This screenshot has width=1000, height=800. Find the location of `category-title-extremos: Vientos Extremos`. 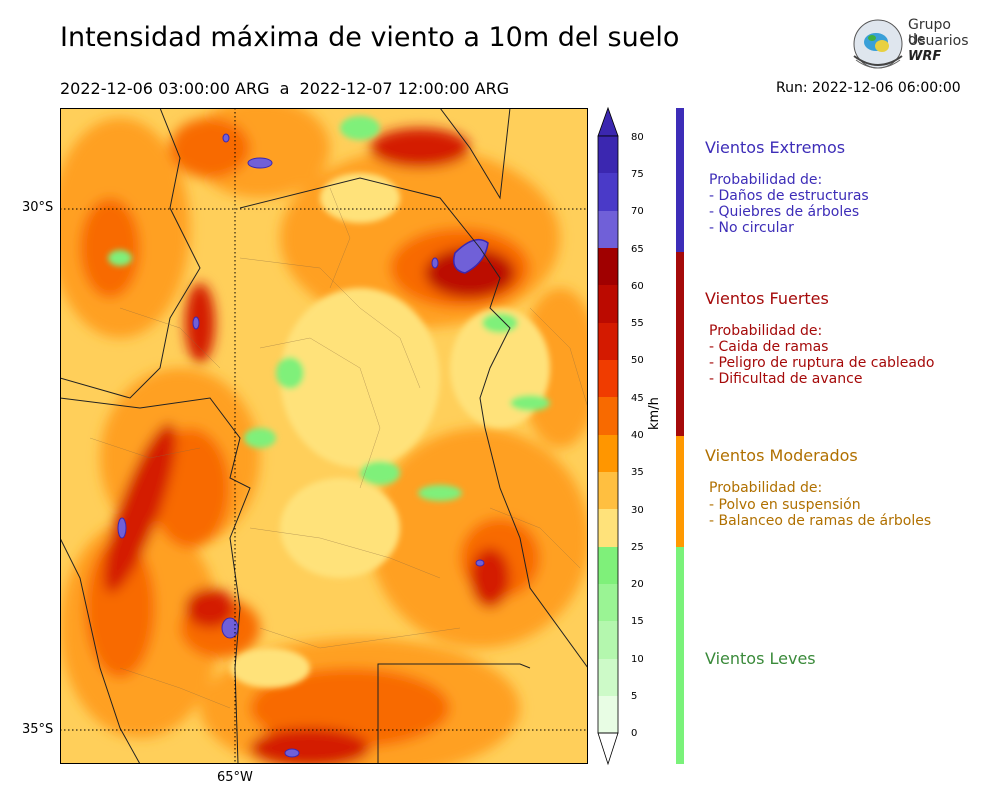

category-title-extremos: Vientos Extremos is located at coordinates (775, 147).